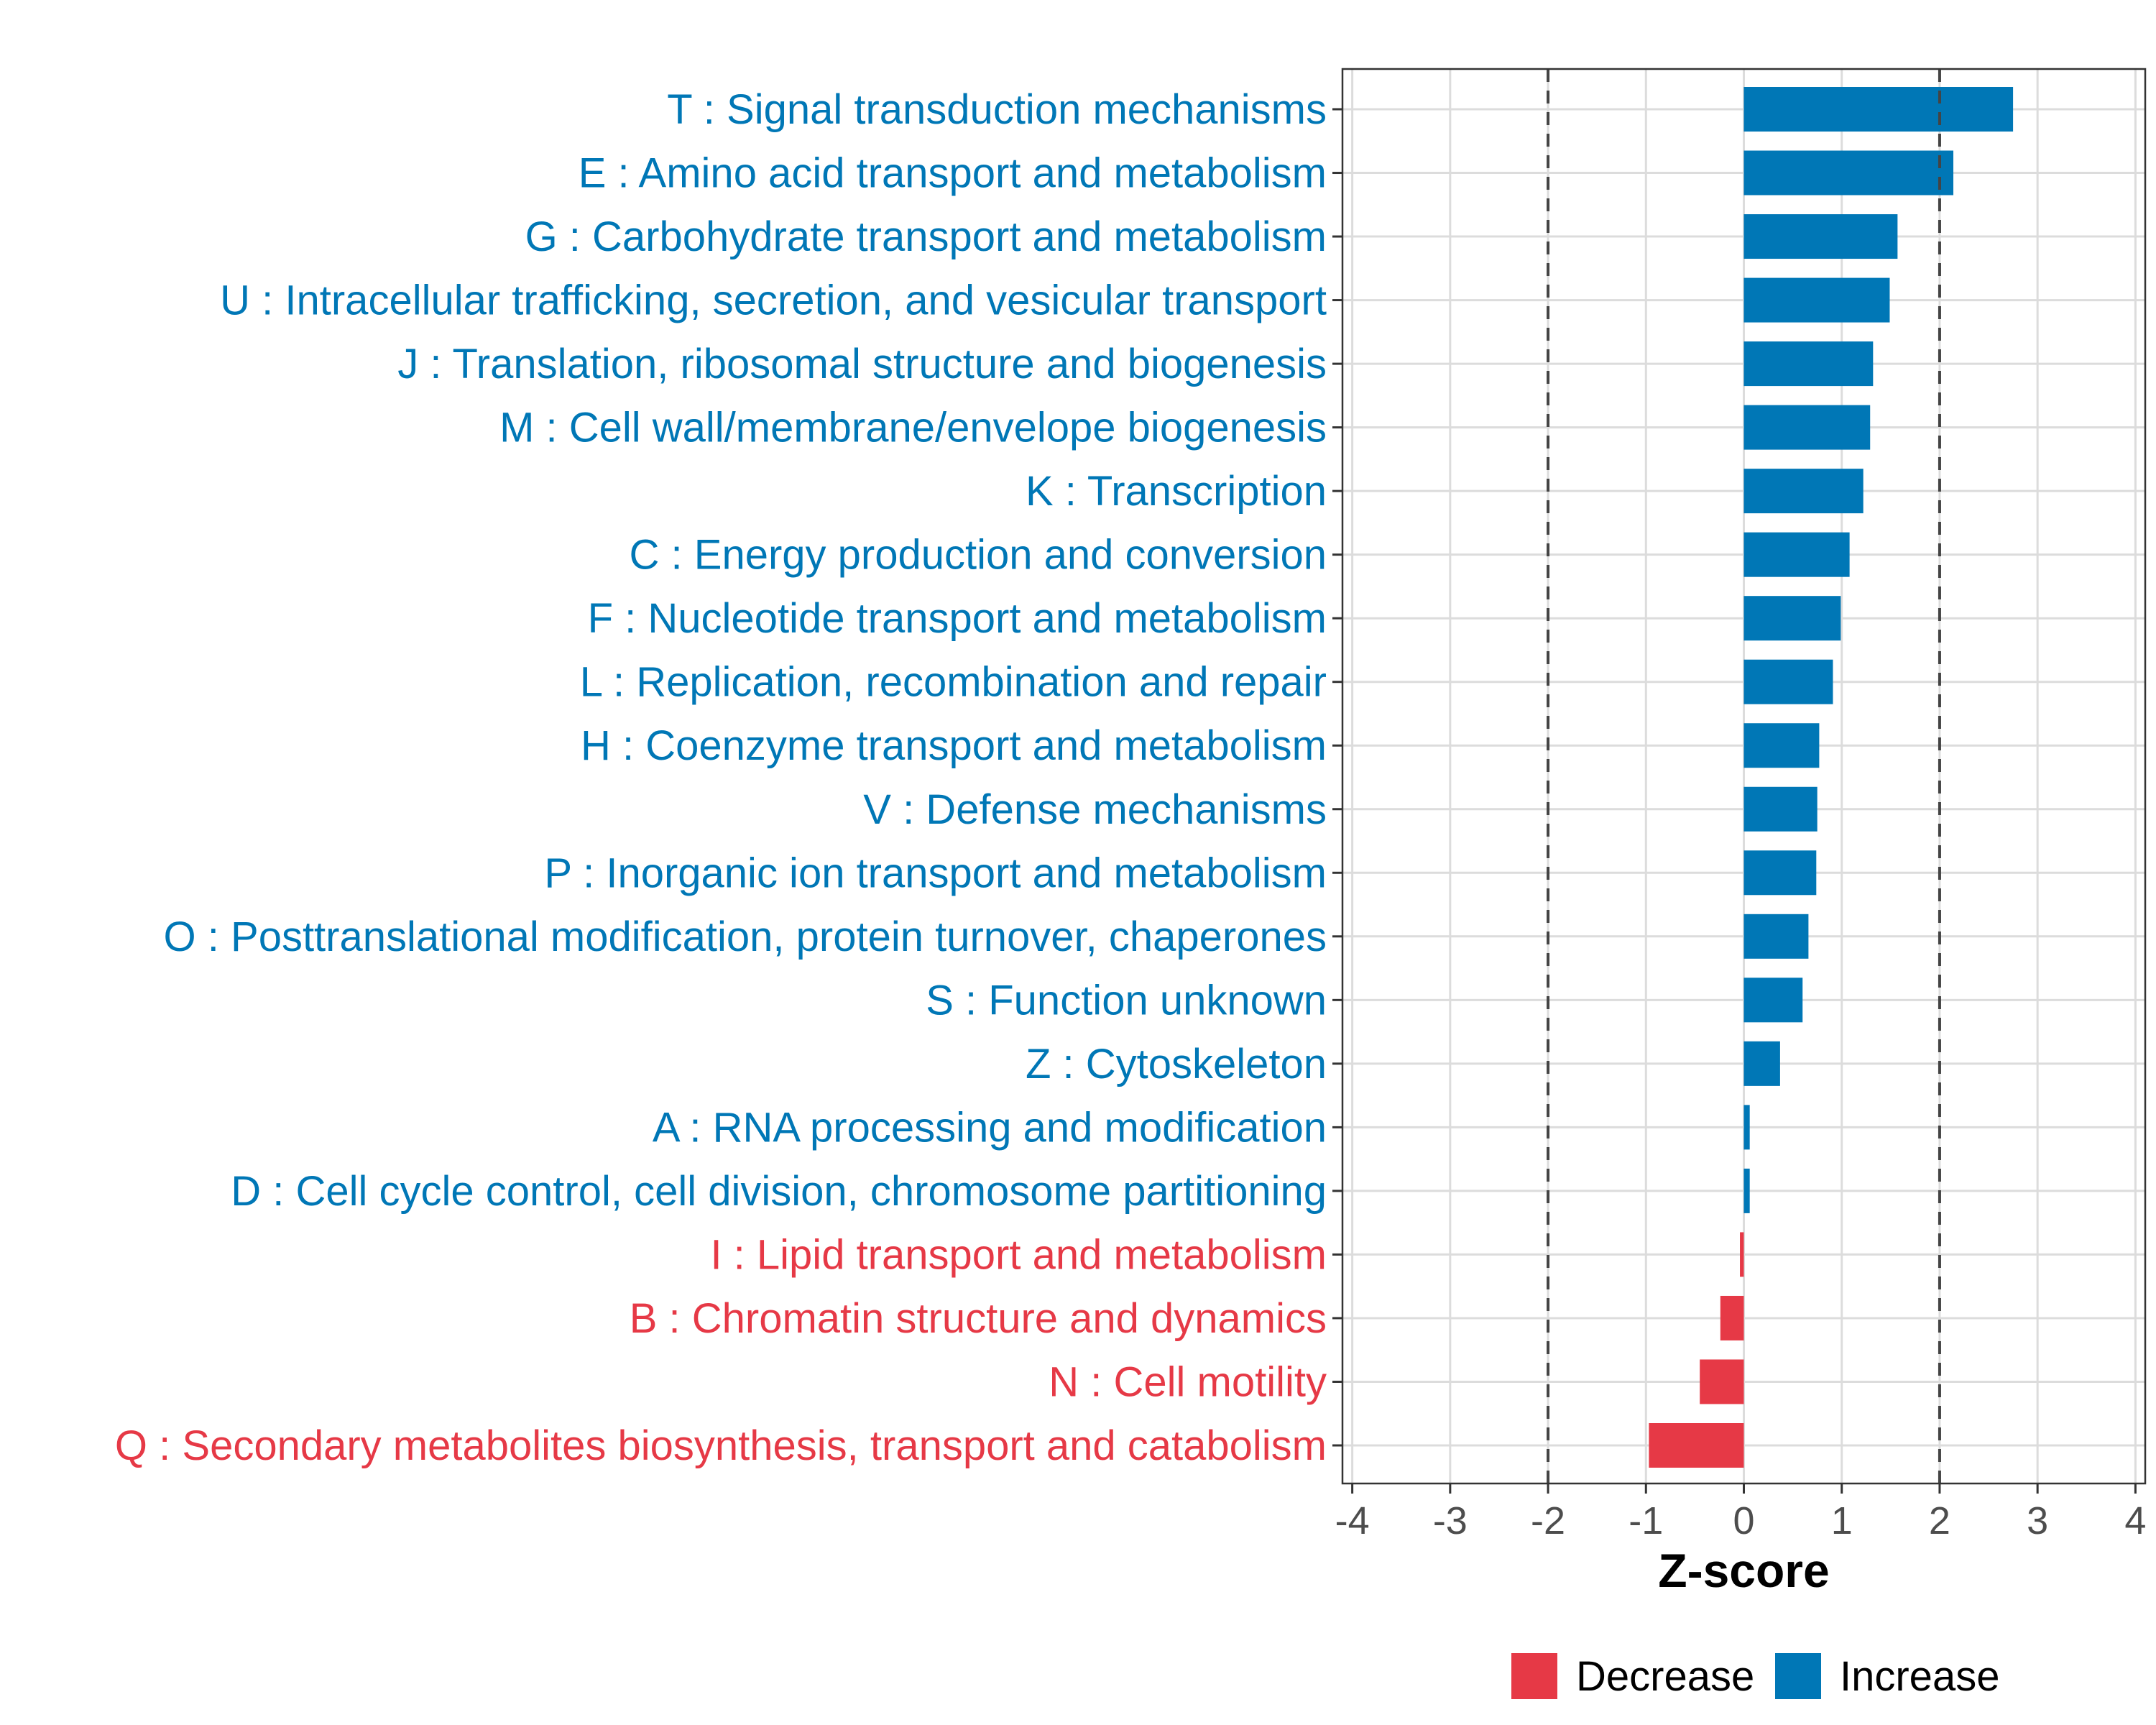 This screenshot has height=1725, width=2156. I want to click on category-label: N : Cell motility, so click(1188, 1381).